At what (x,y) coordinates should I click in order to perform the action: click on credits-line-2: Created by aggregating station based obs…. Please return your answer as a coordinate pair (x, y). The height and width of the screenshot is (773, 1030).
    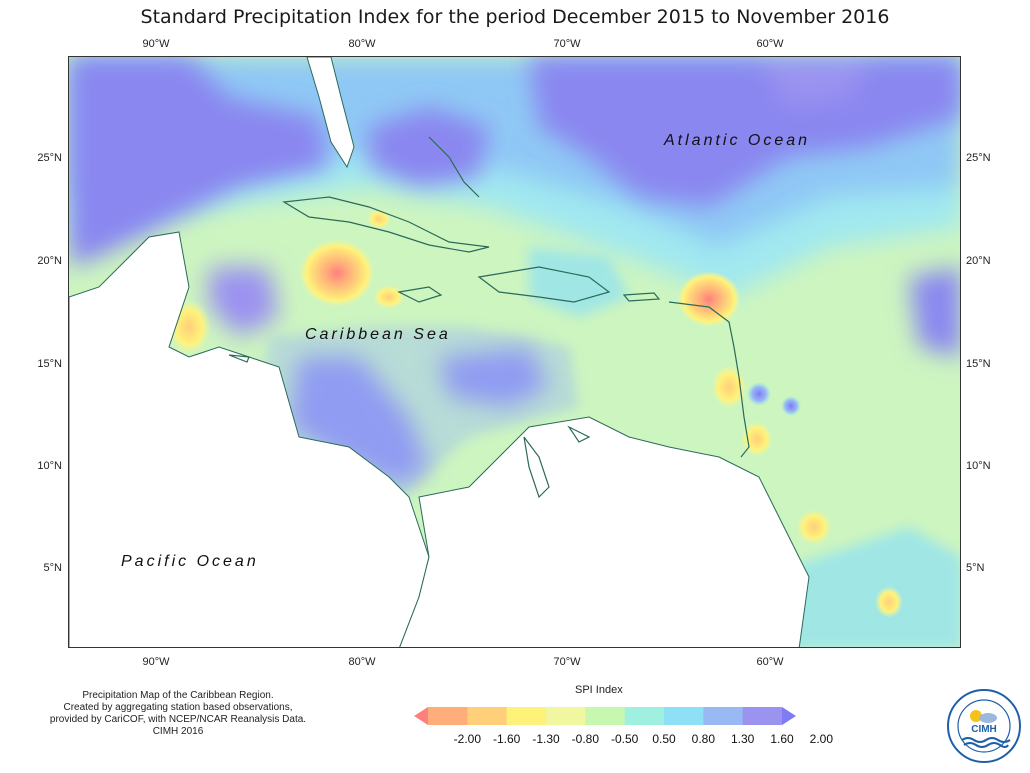
    Looking at the image, I should click on (178, 707).